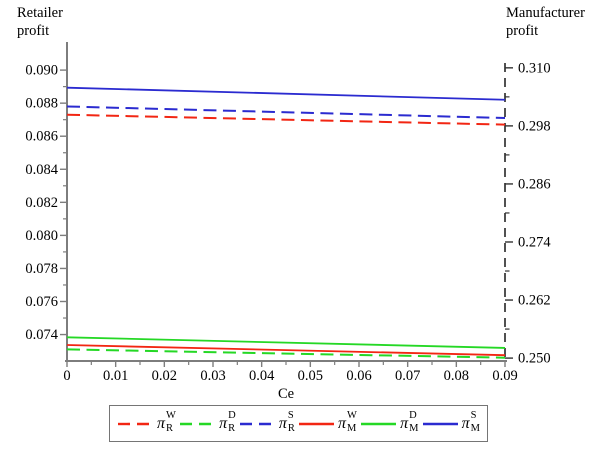 The height and width of the screenshot is (450, 600). Describe the element at coordinates (534, 301) in the screenshot. I see `right-axis-tick-label: 0.262` at that location.